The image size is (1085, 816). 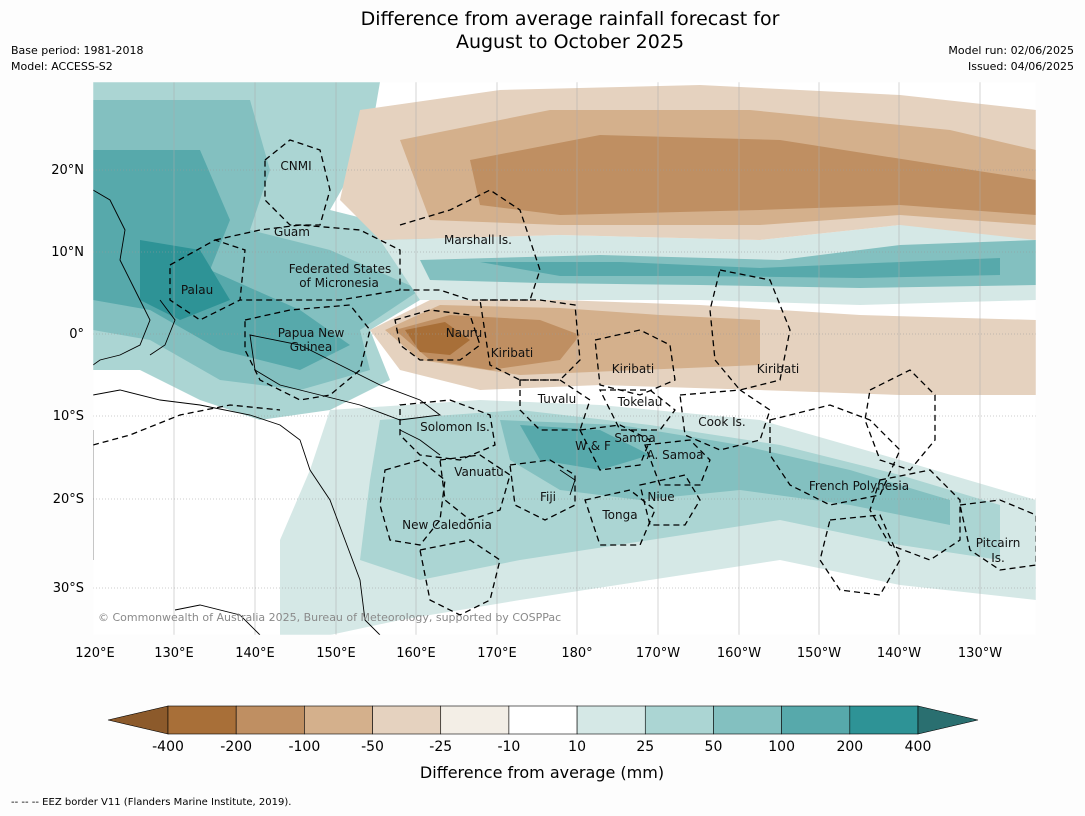 What do you see at coordinates (576, 653) in the screenshot?
I see `lon-tick-label: 180°` at bounding box center [576, 653].